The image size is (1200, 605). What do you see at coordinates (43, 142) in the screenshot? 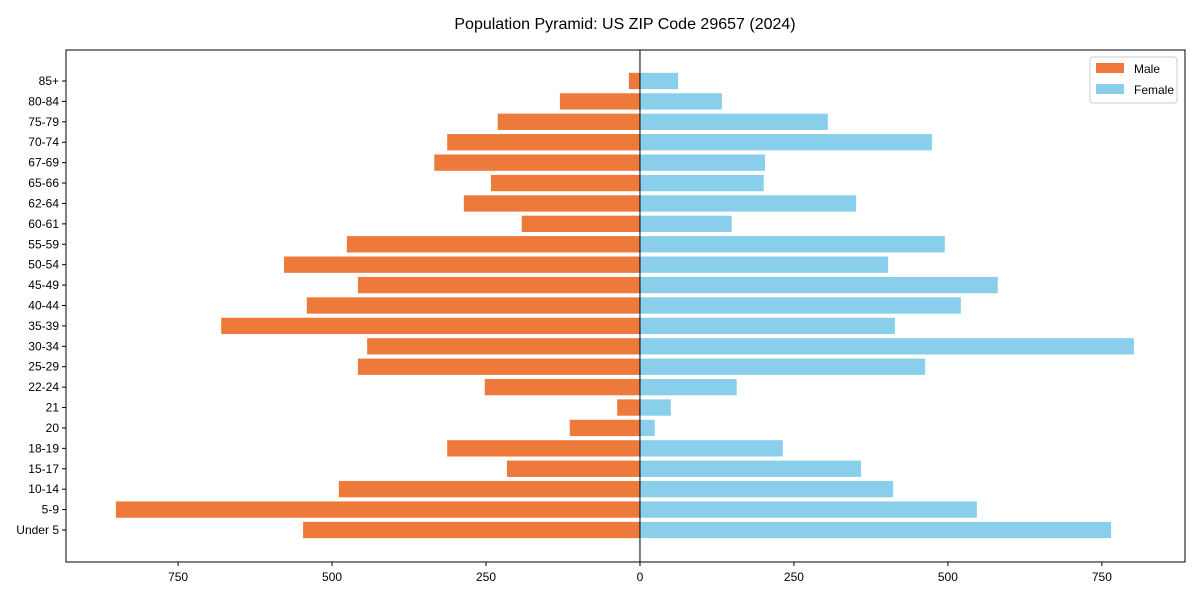
I see `y-tick-label: 70-74` at bounding box center [43, 142].